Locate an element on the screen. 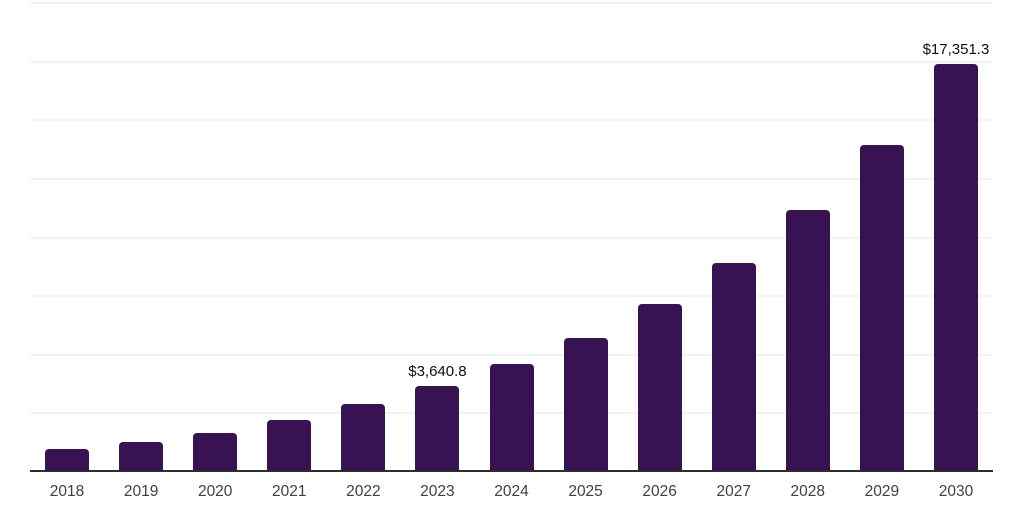  x-tick-2021: 2021 is located at coordinates (289, 491).